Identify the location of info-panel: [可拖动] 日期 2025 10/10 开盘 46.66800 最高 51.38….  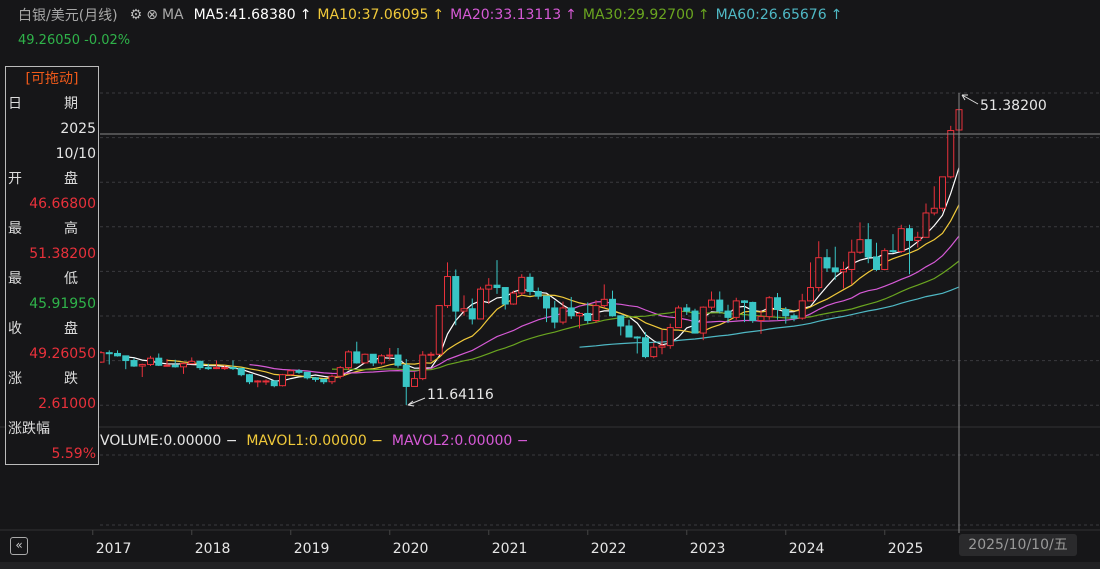
(52, 265).